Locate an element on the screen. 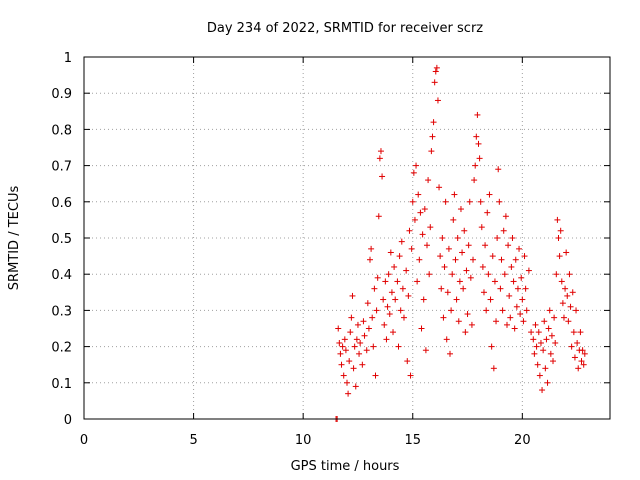 This screenshot has height=480, width=640. y-tick-label: 0.4 is located at coordinates (61, 275).